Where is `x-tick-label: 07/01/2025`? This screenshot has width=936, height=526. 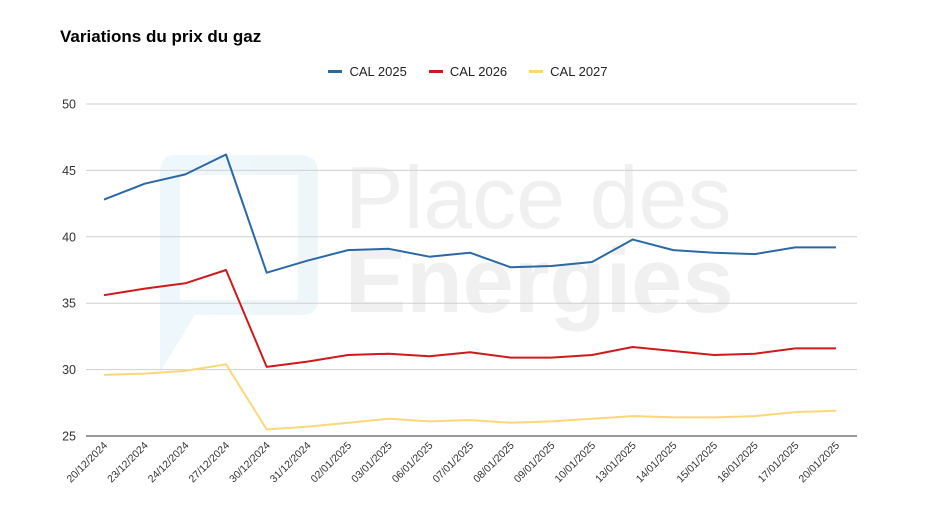 x-tick-label: 07/01/2025 is located at coordinates (453, 463).